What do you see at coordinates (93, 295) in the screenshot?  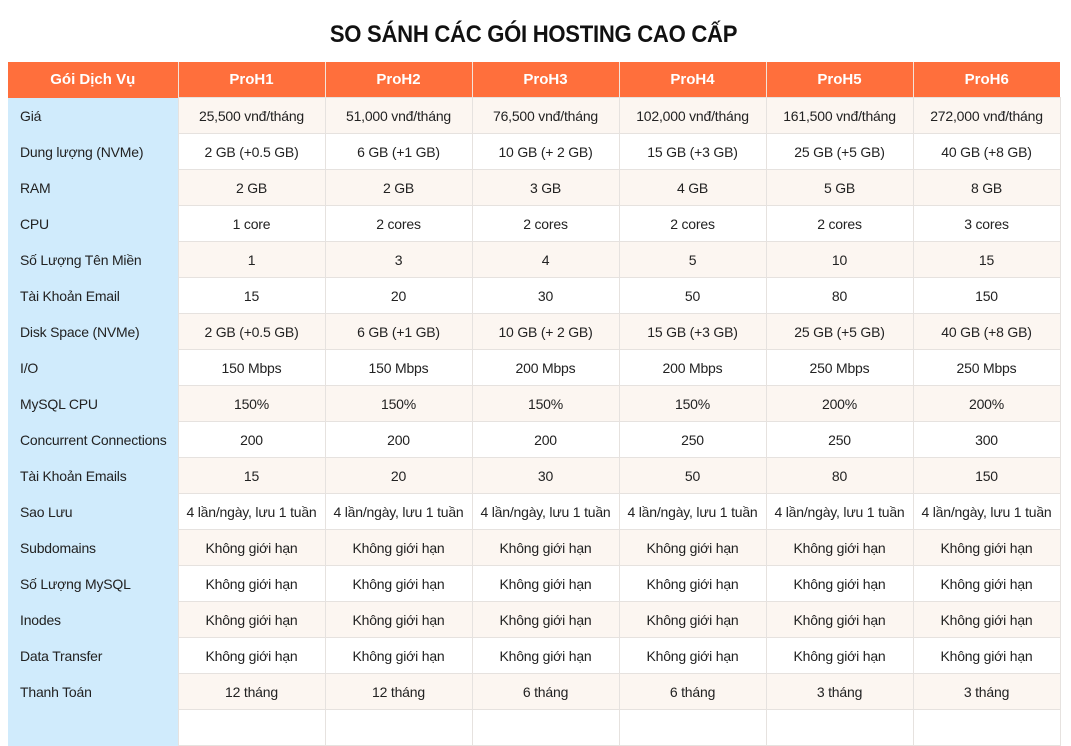 I see `row-label: Tài Khoản Email` at bounding box center [93, 295].